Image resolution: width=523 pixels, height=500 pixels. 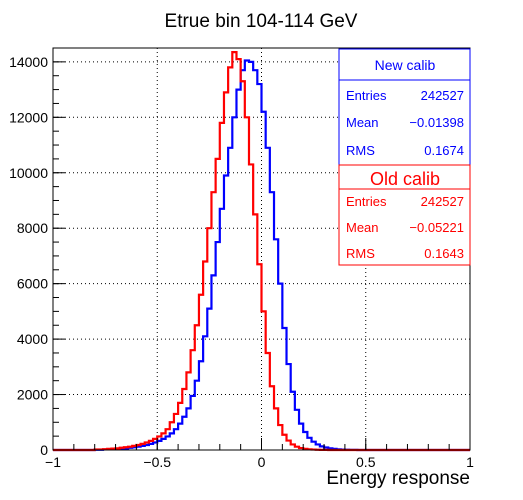 I want to click on stats-old-mean-value: −0.05221, so click(x=436, y=227).